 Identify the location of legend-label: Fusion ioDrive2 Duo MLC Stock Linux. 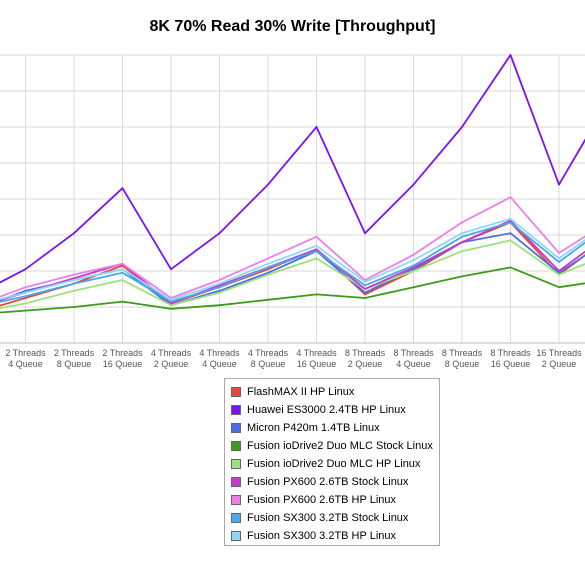
(340, 446).